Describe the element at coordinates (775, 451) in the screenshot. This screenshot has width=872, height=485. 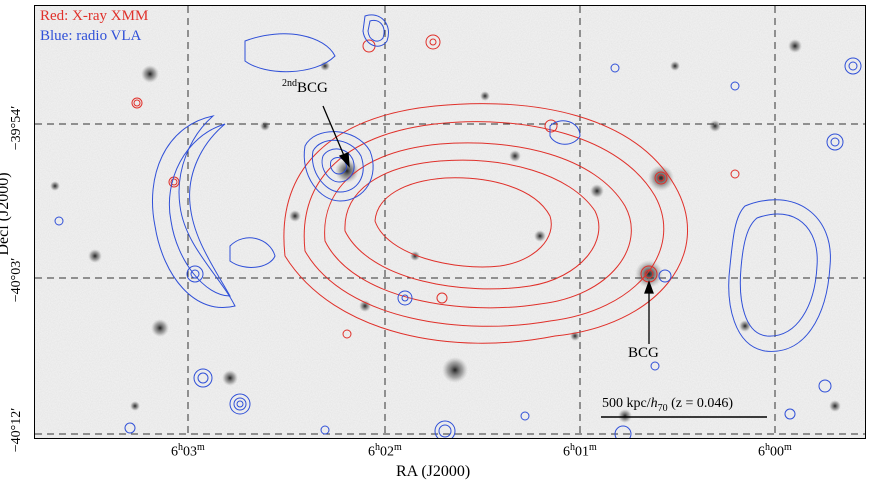
I see `x-tick-0600: 6h00m` at that location.